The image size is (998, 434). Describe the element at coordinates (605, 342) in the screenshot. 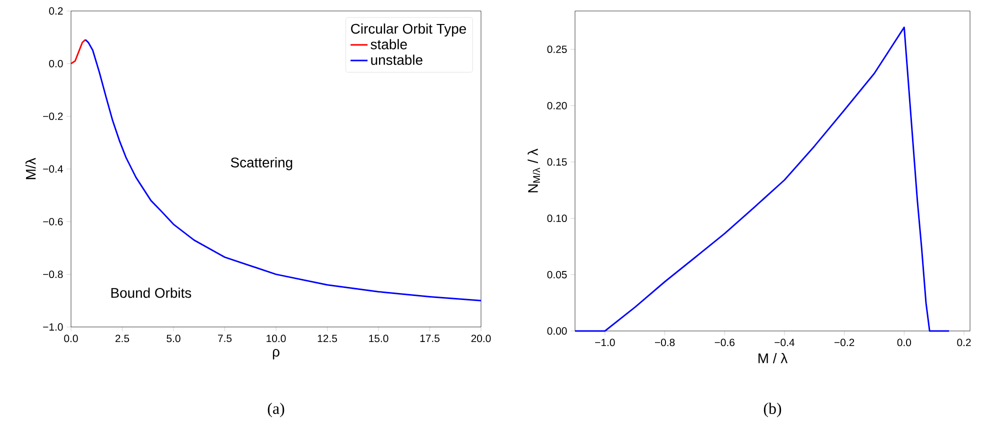

I see `x-tick-label: −1.0` at that location.